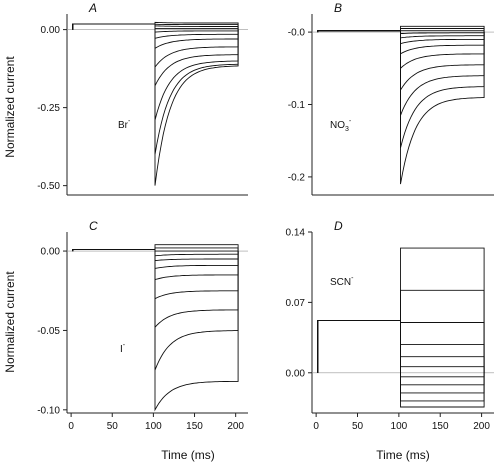 The image size is (500, 465). I want to click on x-tick-label-d: 0, so click(316, 426).